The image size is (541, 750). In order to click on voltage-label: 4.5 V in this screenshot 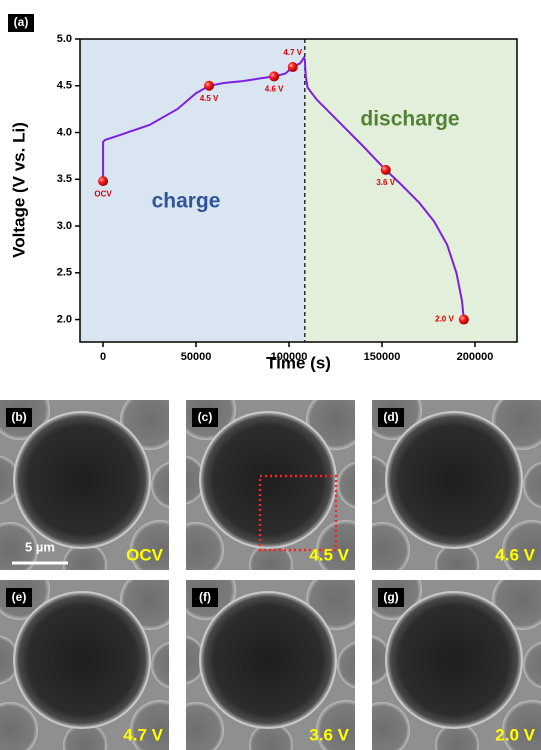, I will do `click(329, 554)`.